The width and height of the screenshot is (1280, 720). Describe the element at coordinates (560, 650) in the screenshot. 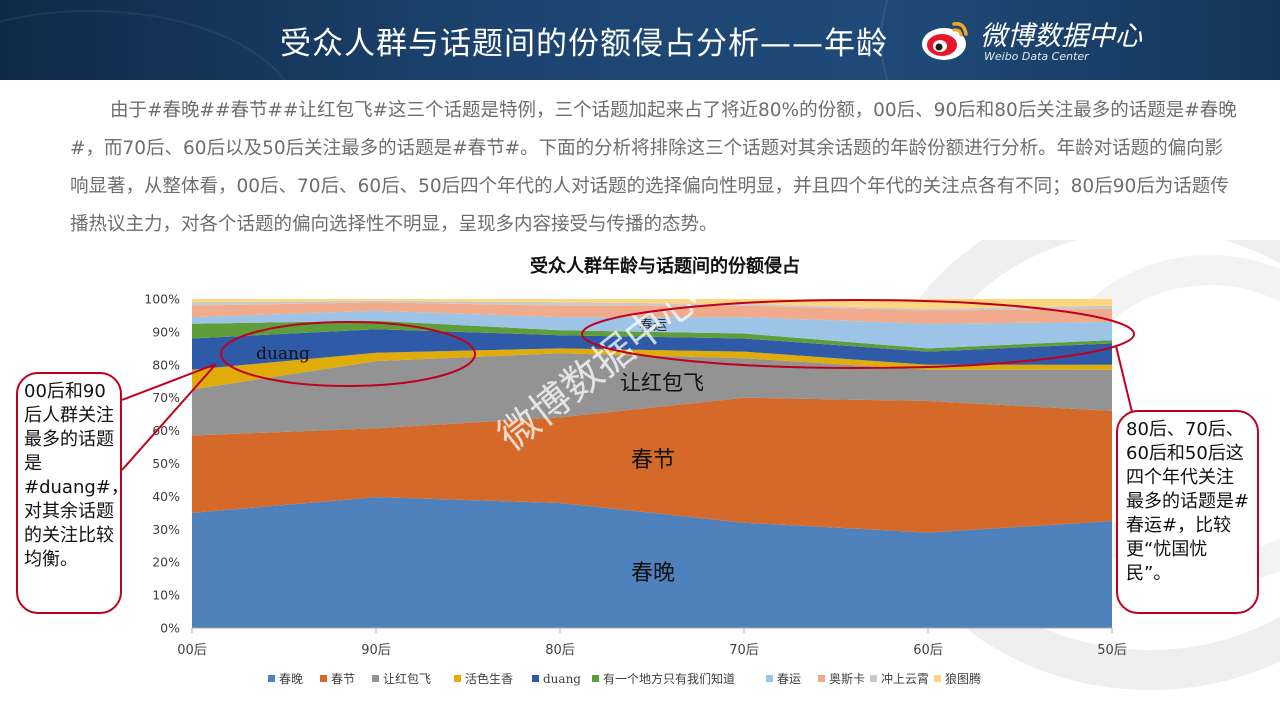

I see `x-tick-label: 80后` at that location.